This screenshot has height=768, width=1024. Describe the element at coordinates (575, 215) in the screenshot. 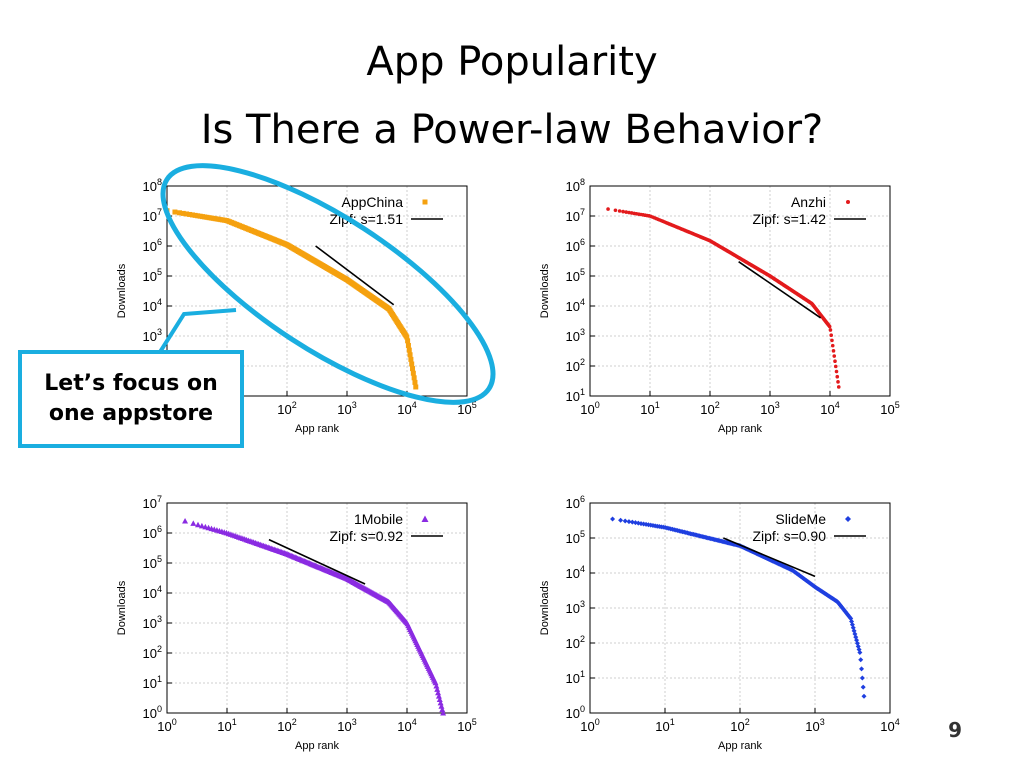

I see `chart-1-y-tick-label: 10⁷` at that location.